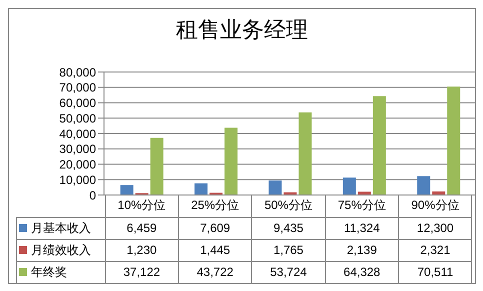  Describe the element at coordinates (435, 272) in the screenshot. I see `data-label: 70,511` at that location.